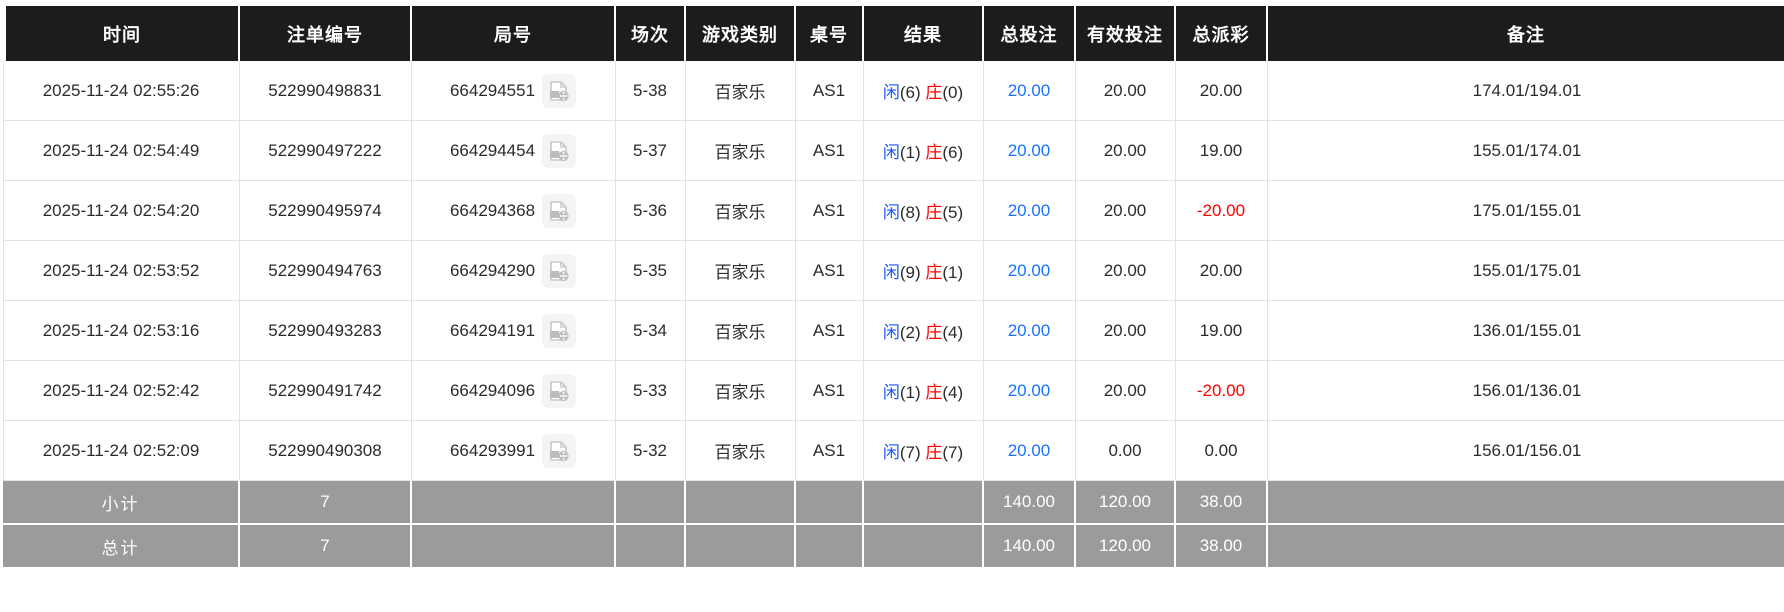 The height and width of the screenshot is (612, 1784). What do you see at coordinates (923, 390) in the screenshot?
I see `cell-result: 闲(1) 庄(4)` at bounding box center [923, 390].